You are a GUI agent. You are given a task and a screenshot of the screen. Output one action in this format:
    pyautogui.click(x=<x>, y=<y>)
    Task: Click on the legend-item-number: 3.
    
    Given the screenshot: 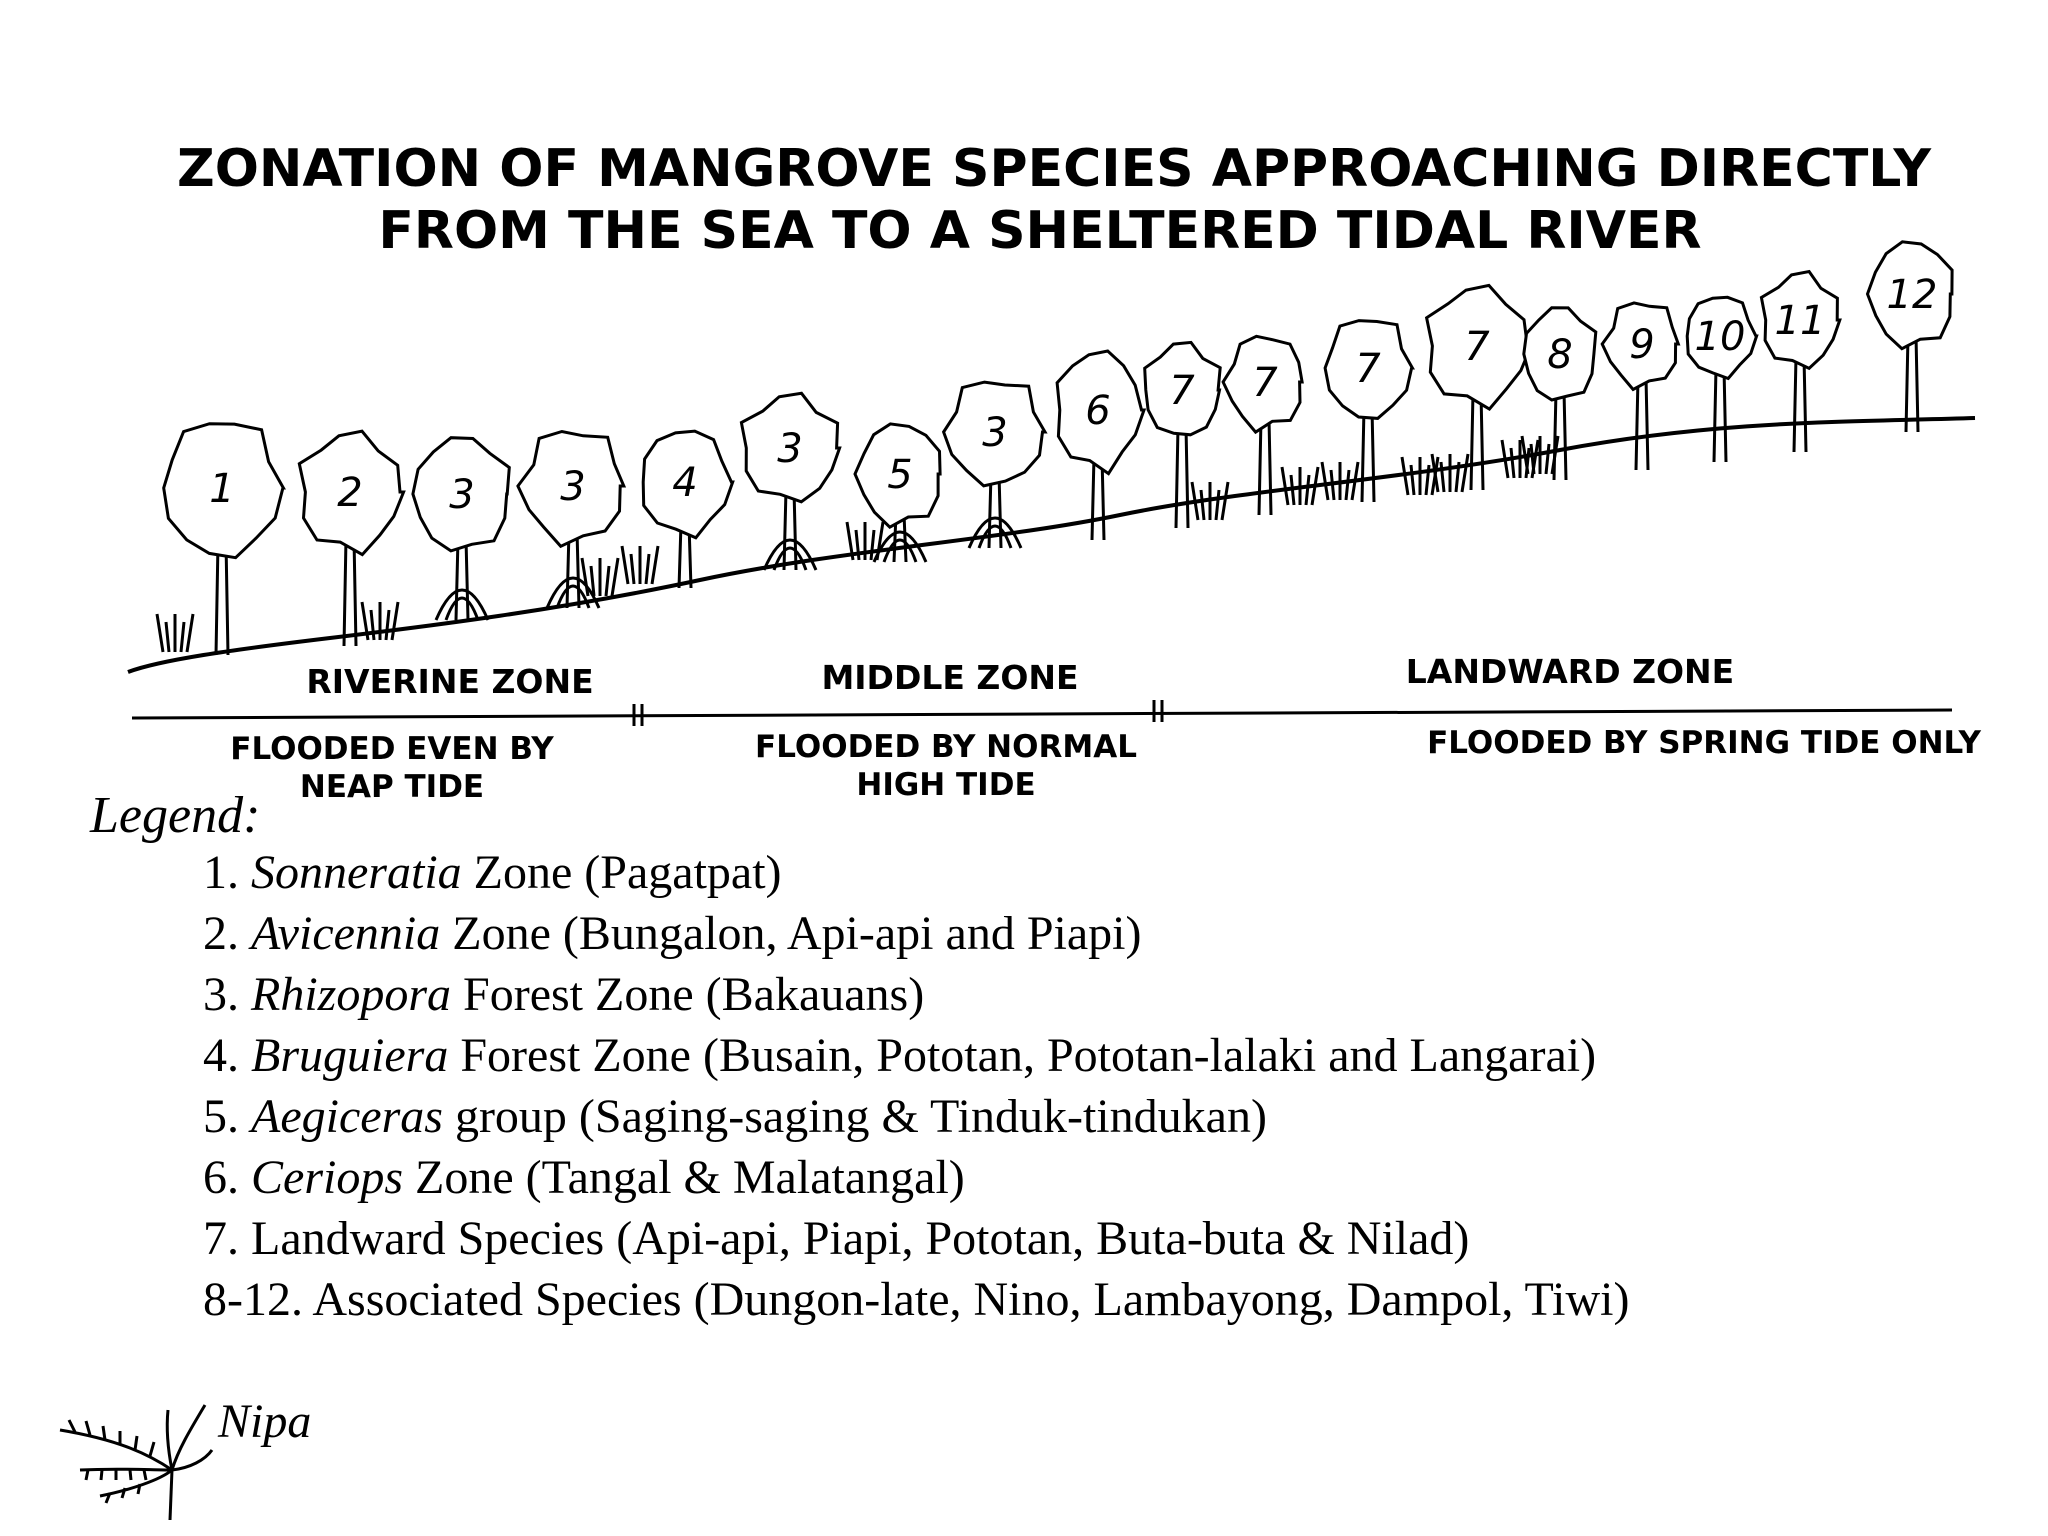 What is the action you would take?
    pyautogui.click(x=221, y=994)
    